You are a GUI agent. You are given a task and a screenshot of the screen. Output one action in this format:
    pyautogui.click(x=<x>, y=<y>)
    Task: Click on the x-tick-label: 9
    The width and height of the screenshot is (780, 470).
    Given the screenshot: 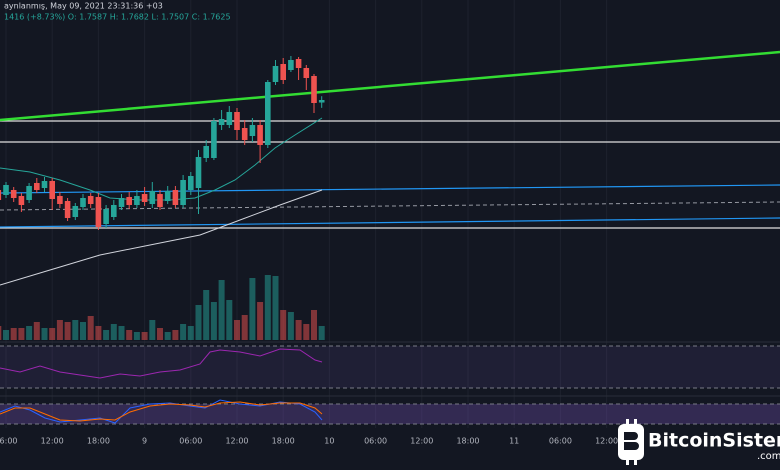 What is the action you would take?
    pyautogui.click(x=144, y=441)
    